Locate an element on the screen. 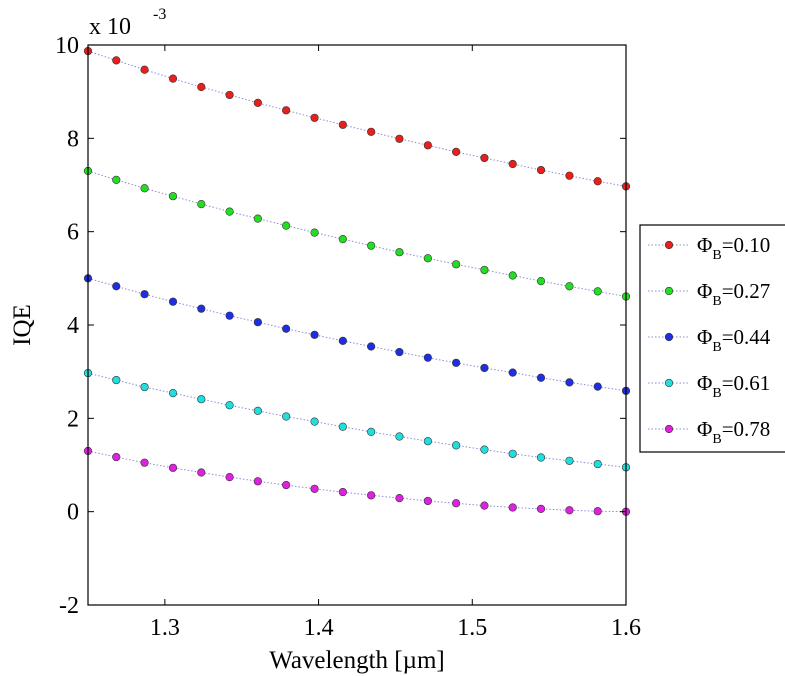 The height and width of the screenshot is (676, 785). x-tick-label: 1.6 is located at coordinates (626, 628).